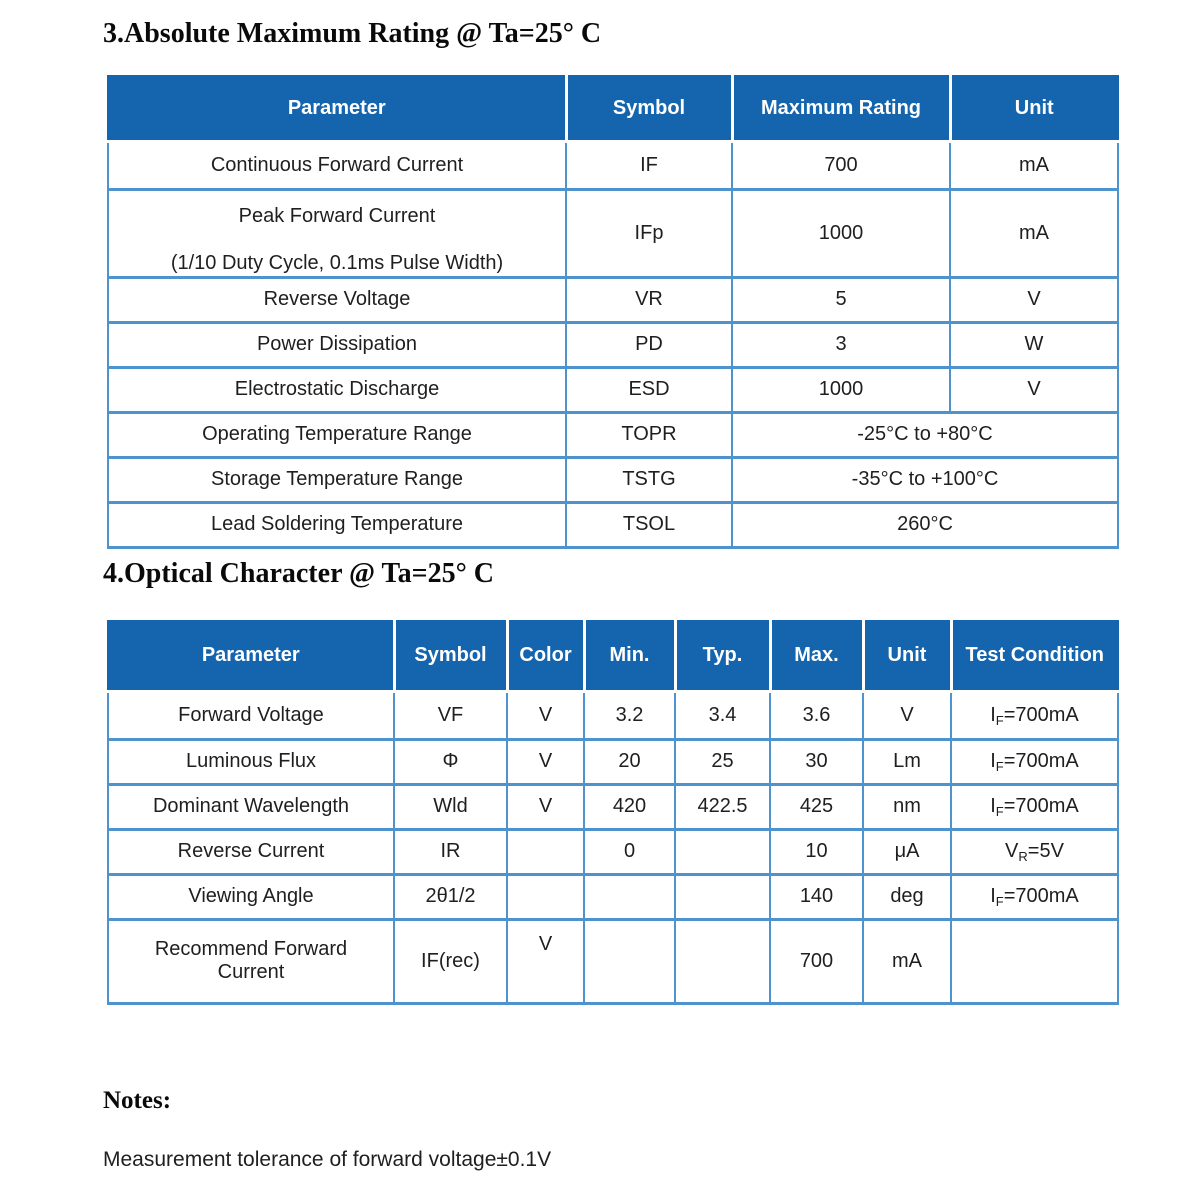  What do you see at coordinates (649, 479) in the screenshot?
I see `symbol-cell: TSTG` at bounding box center [649, 479].